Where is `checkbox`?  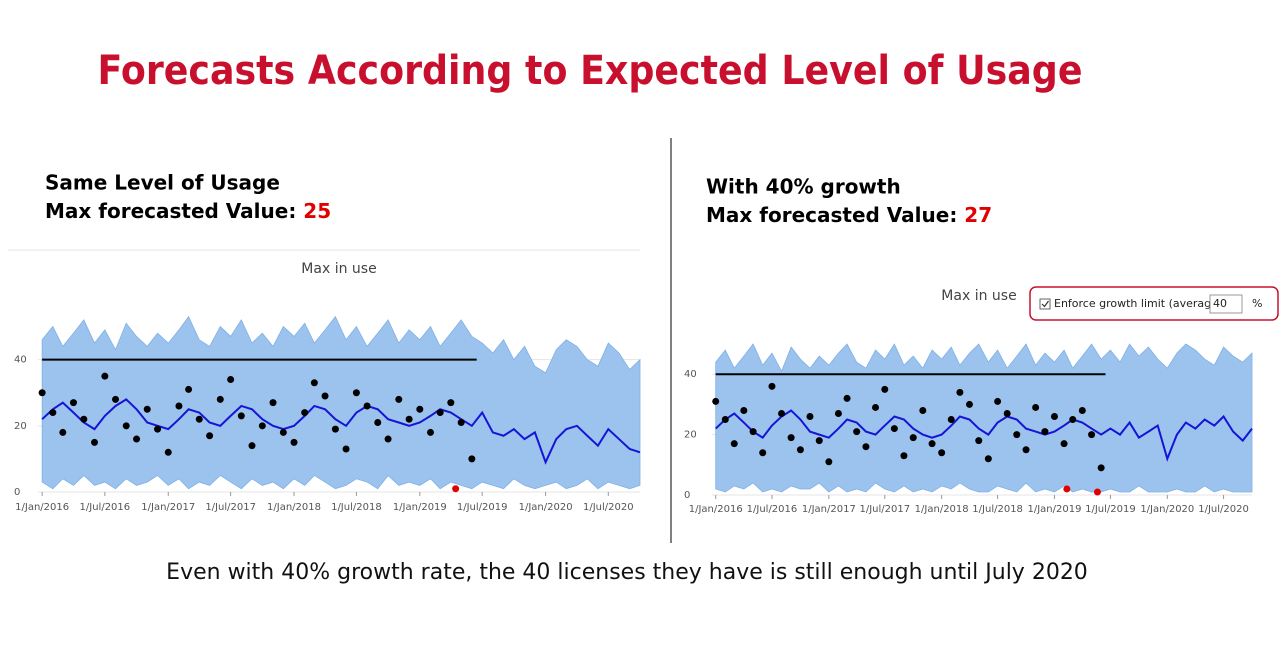
checkbox is located at coordinates (1045, 304).